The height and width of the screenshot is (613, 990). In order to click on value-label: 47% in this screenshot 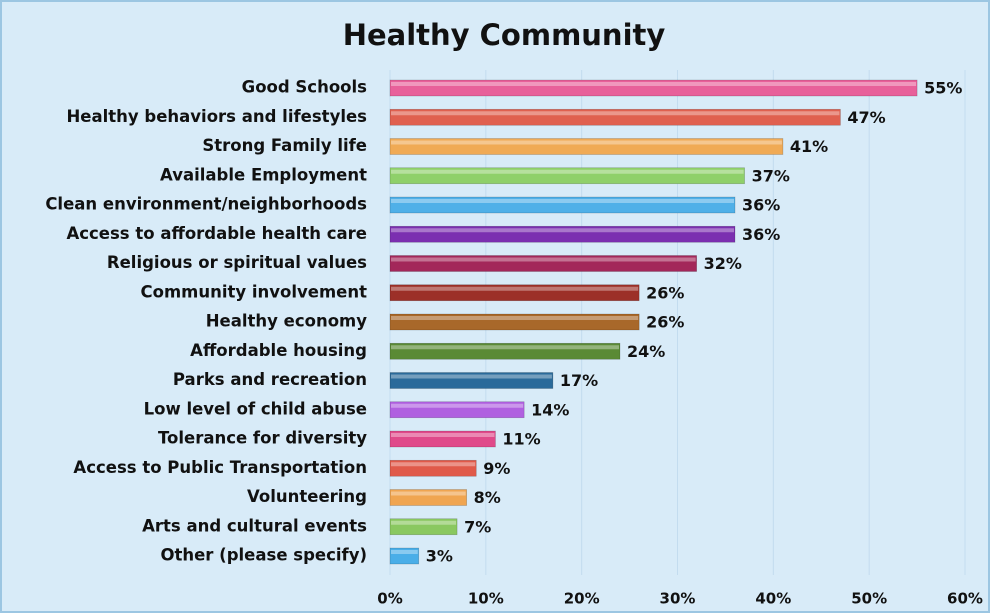, I will do `click(866, 117)`.